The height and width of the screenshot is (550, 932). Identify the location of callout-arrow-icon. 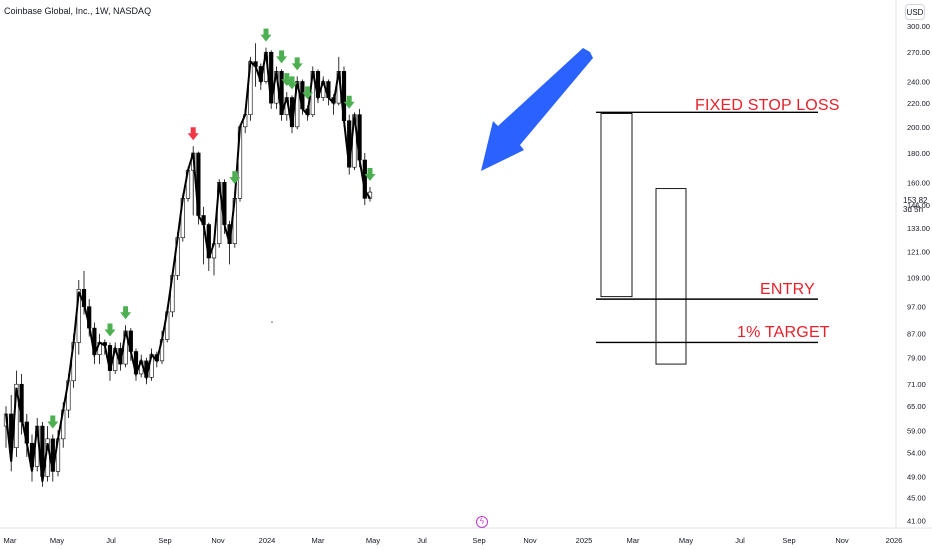
(537, 109).